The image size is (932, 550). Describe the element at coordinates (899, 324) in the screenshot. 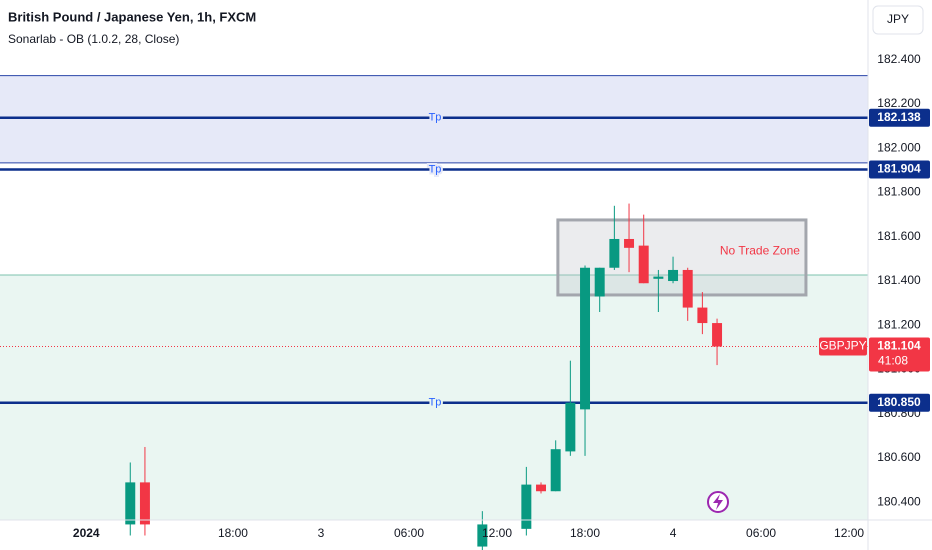

I see `y-tick-label: 181.200` at that location.